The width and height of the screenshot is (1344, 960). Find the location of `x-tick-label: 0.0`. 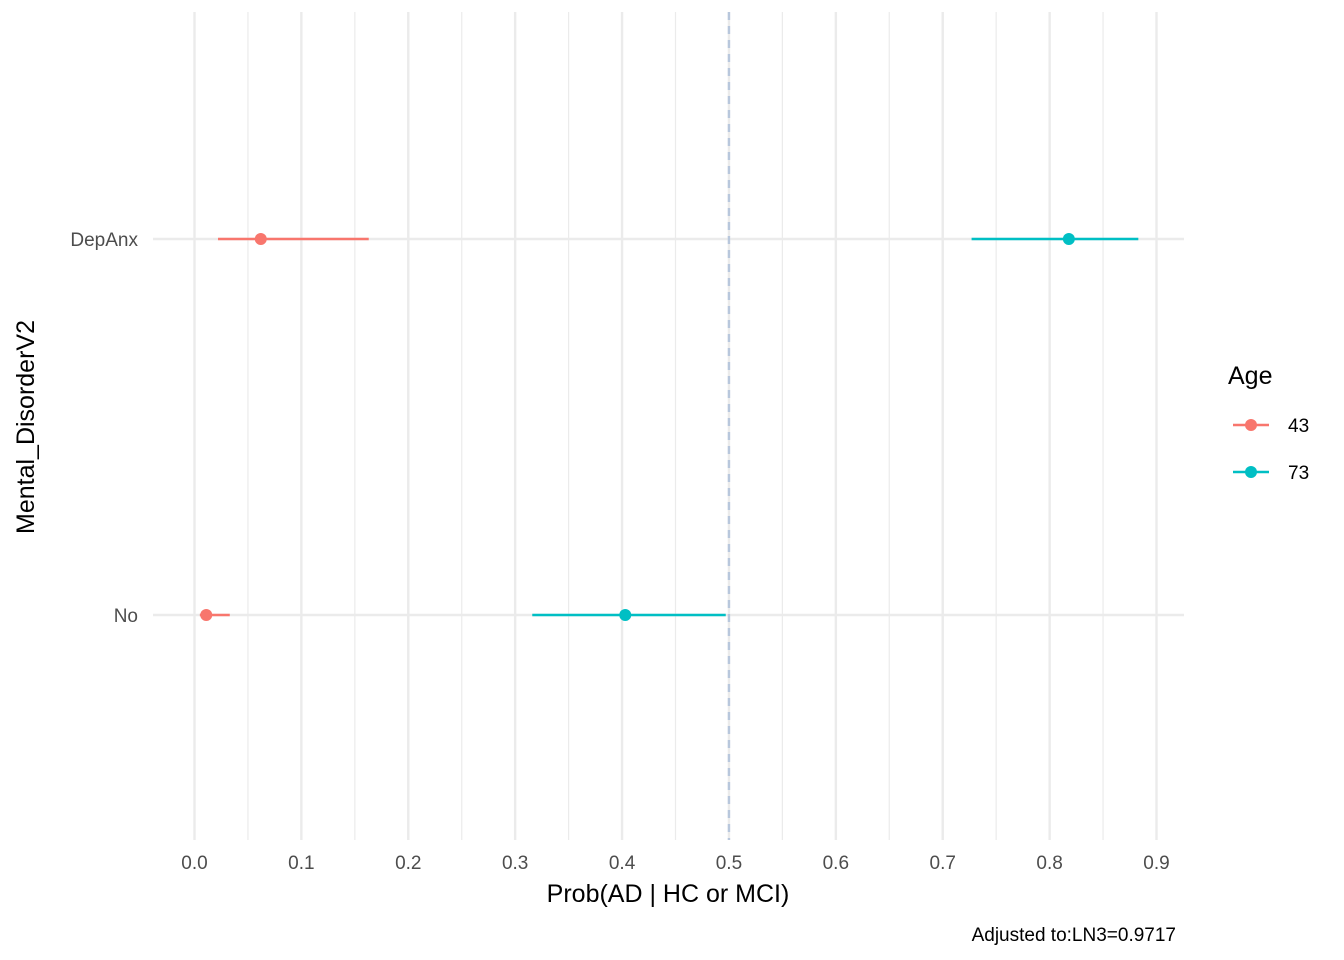

x-tick-label: 0.0 is located at coordinates (194, 863).